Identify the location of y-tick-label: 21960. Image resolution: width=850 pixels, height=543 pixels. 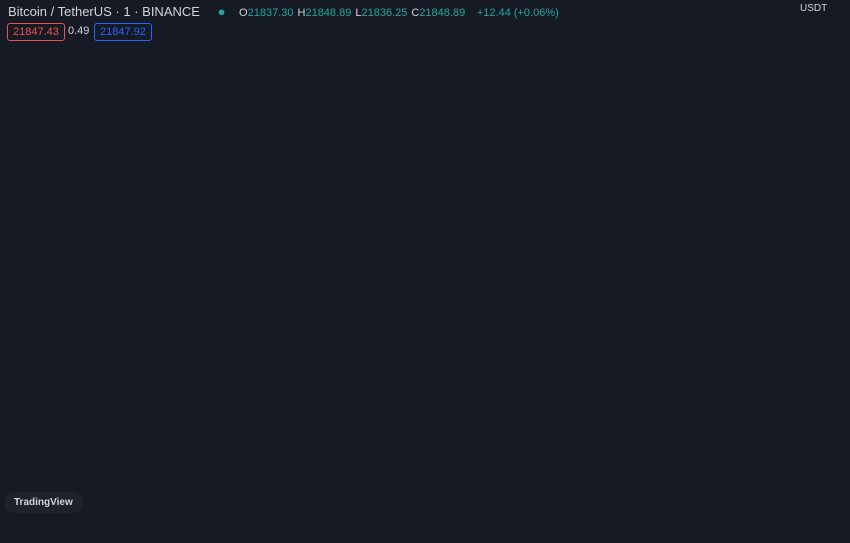
(815, 21).